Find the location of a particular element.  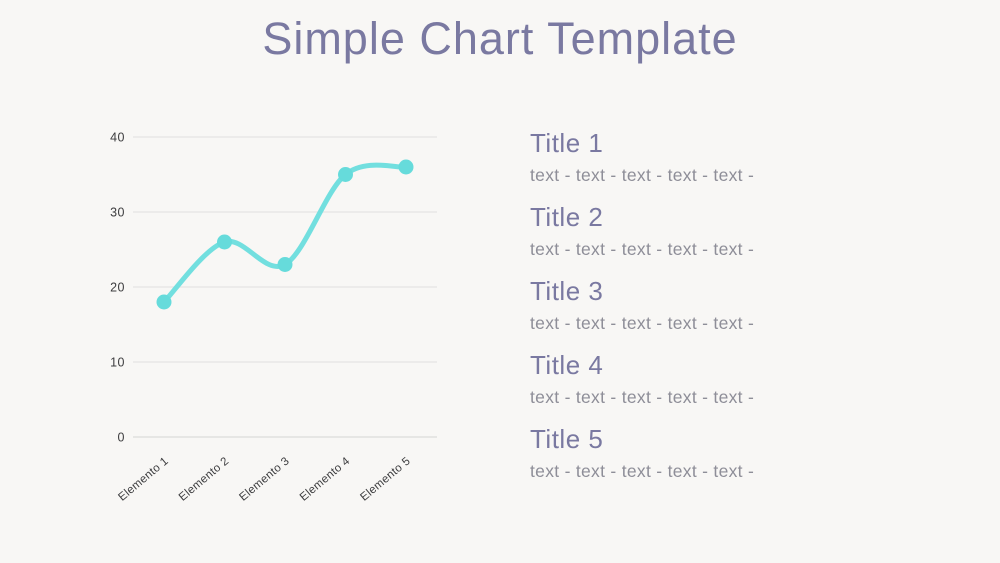

x-axis-tick-label: Elemento 2 is located at coordinates (204, 479).